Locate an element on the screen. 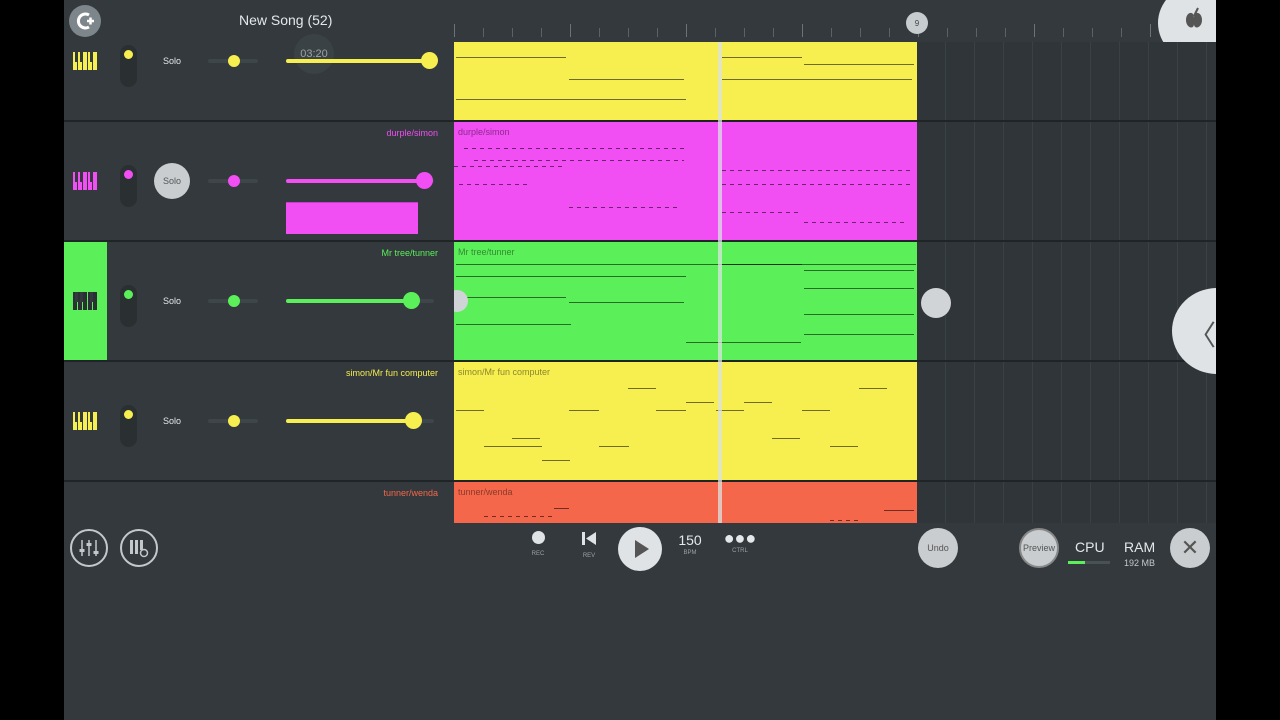  rewind-icon is located at coordinates (589, 538).